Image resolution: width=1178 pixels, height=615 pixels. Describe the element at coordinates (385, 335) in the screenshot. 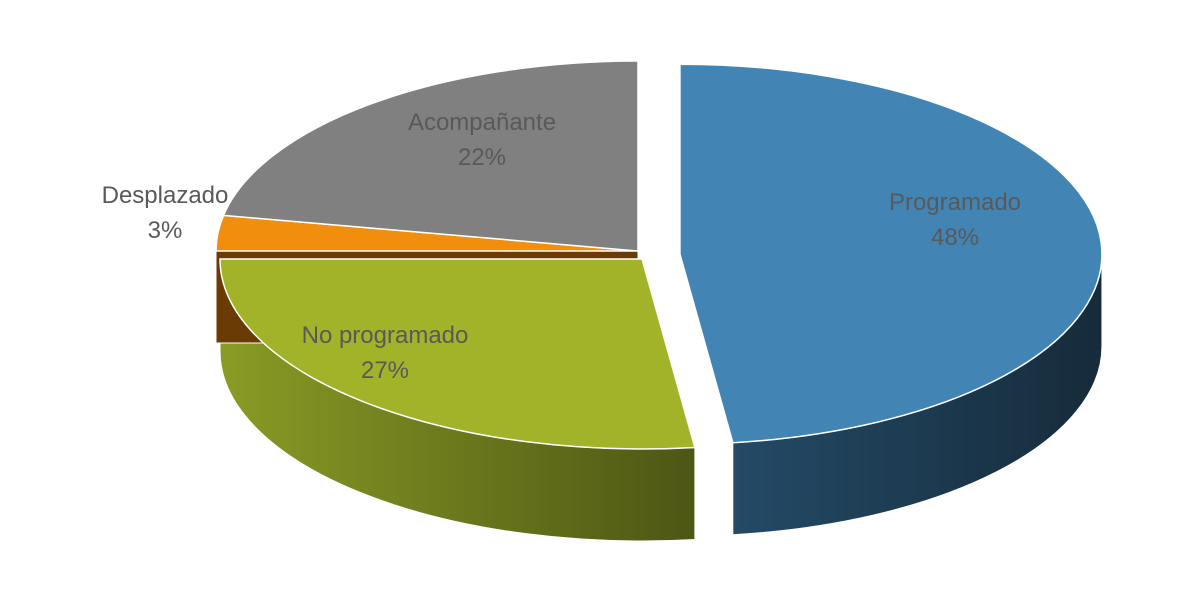

I see `slice-label-no-programado: No programado` at that location.